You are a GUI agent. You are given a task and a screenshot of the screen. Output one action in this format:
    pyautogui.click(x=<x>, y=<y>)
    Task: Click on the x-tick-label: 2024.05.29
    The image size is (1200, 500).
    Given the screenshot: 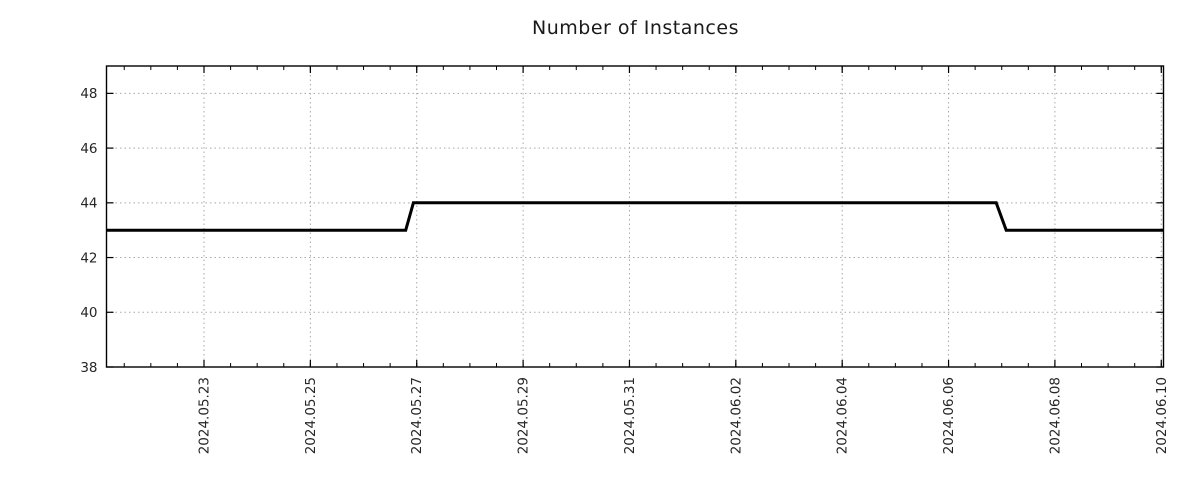 What is the action you would take?
    pyautogui.click(x=524, y=415)
    